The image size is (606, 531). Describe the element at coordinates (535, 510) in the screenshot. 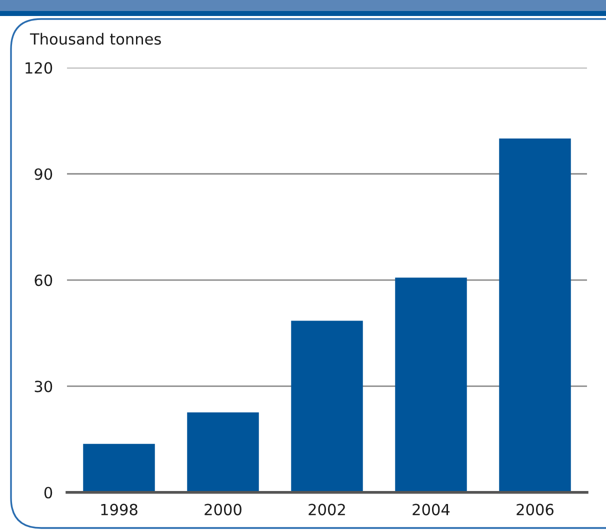

I see `x-tick-label: 2006` at that location.